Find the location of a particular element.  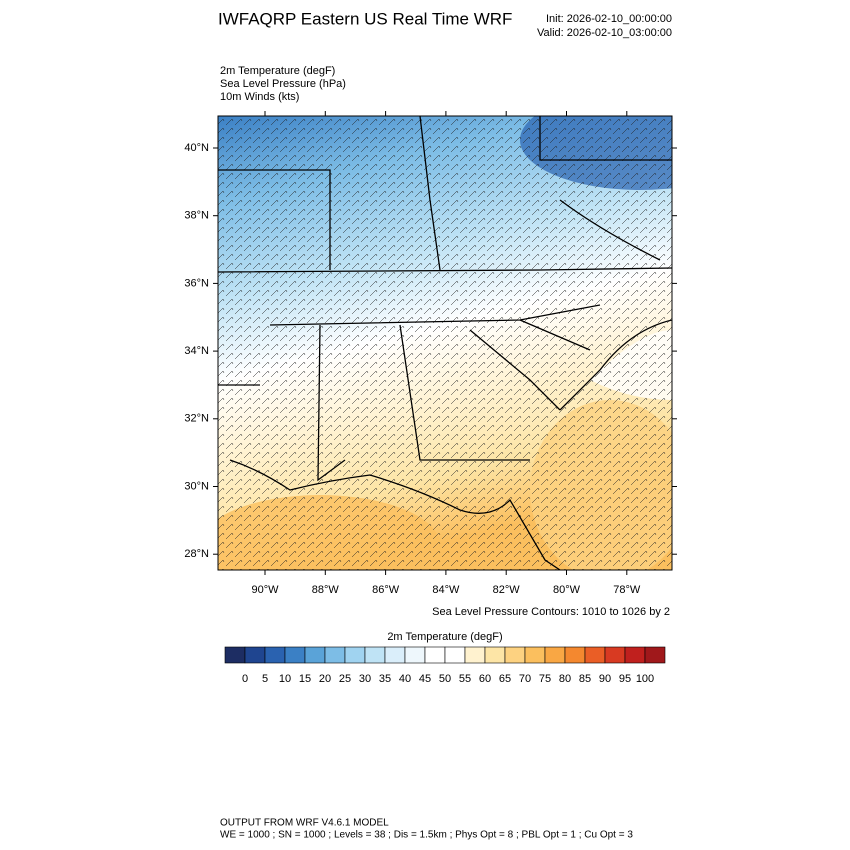

colorbar-label: 50 is located at coordinates (445, 679).